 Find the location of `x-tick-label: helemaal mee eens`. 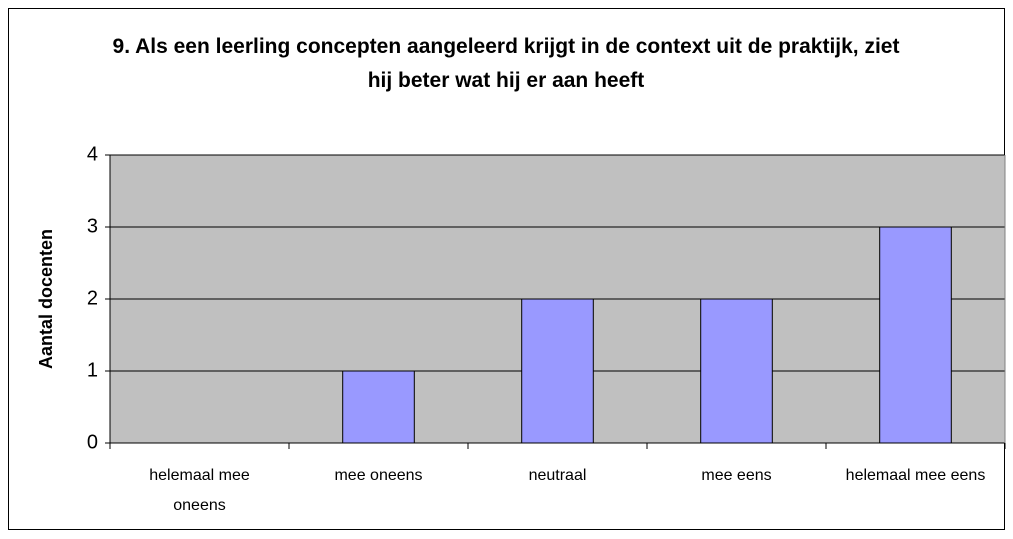

x-tick-label: helemaal mee eens is located at coordinates (915, 475).